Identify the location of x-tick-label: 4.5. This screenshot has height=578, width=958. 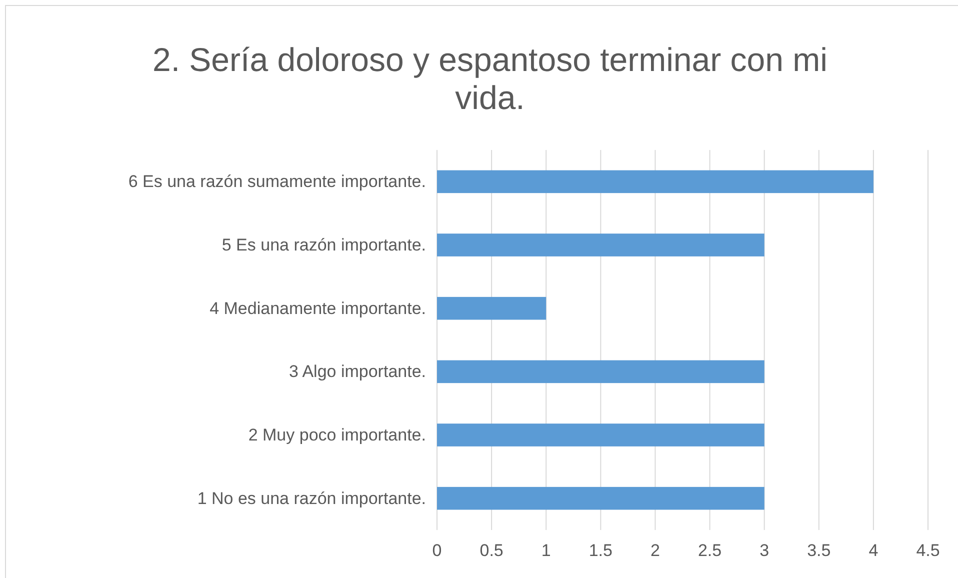
(928, 550).